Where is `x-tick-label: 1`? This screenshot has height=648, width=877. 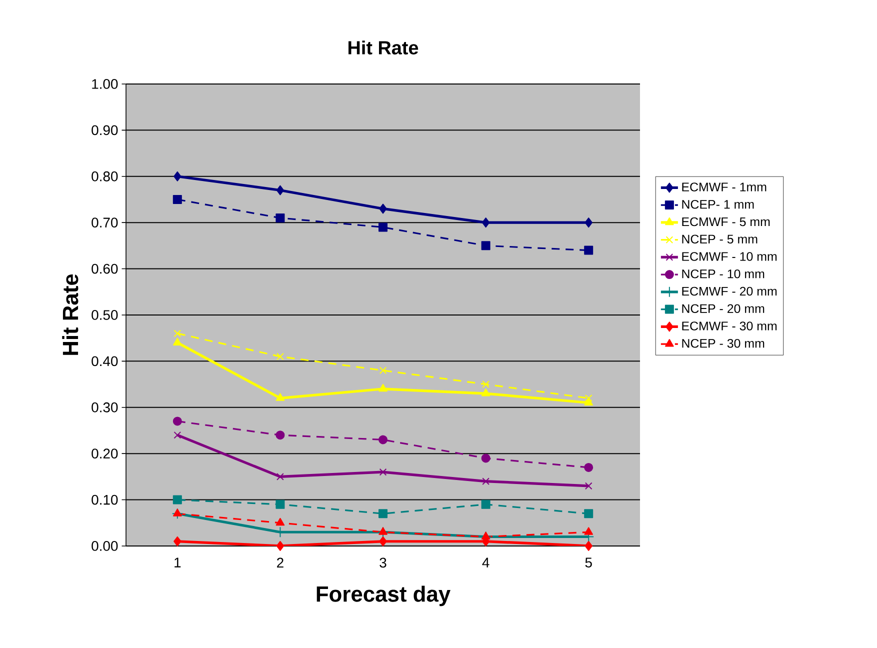 x-tick-label: 1 is located at coordinates (177, 563).